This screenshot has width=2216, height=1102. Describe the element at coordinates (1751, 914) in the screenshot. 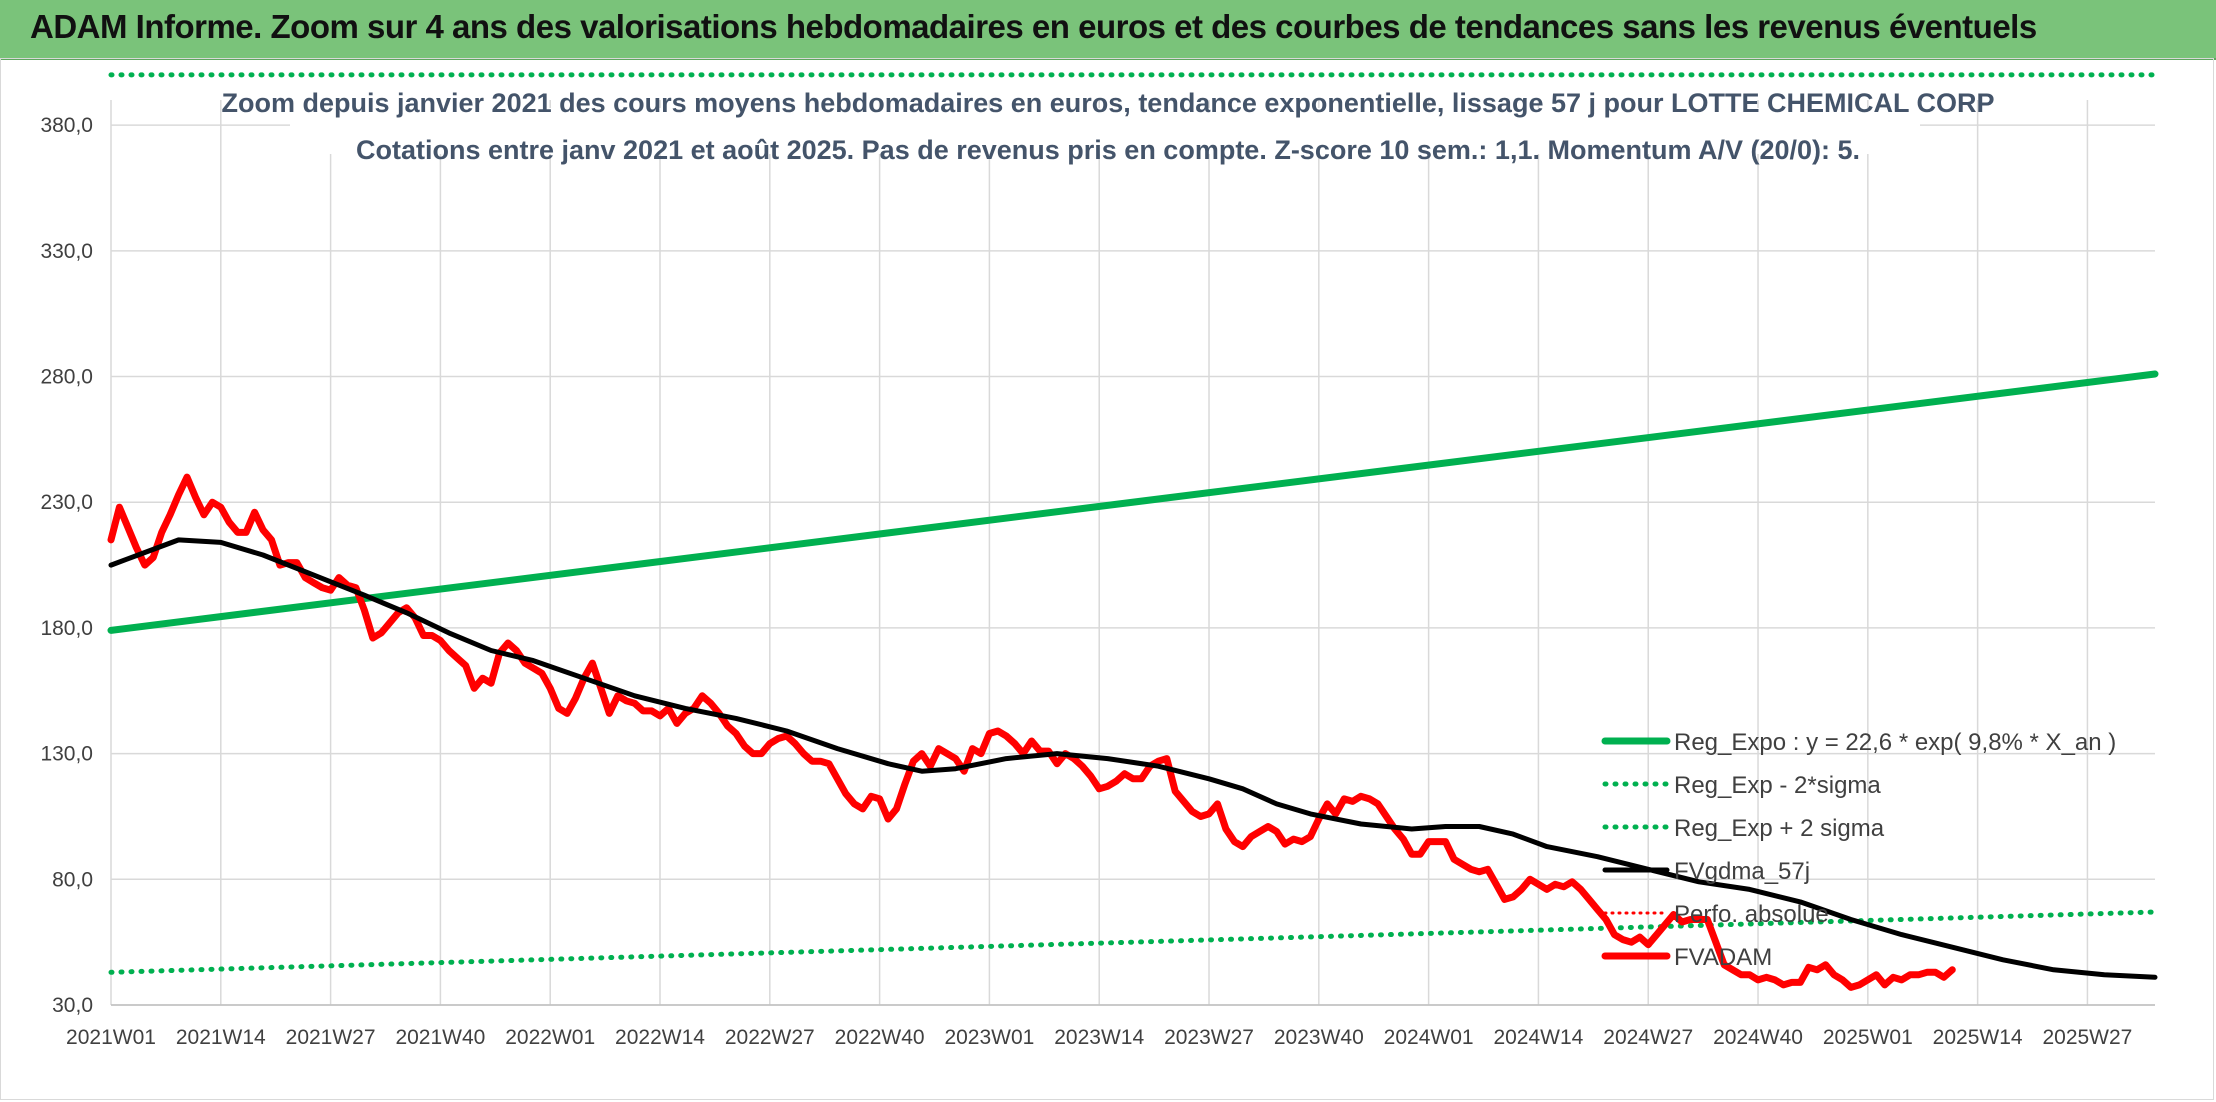

I see `legend-label: Perfo. absolue` at that location.